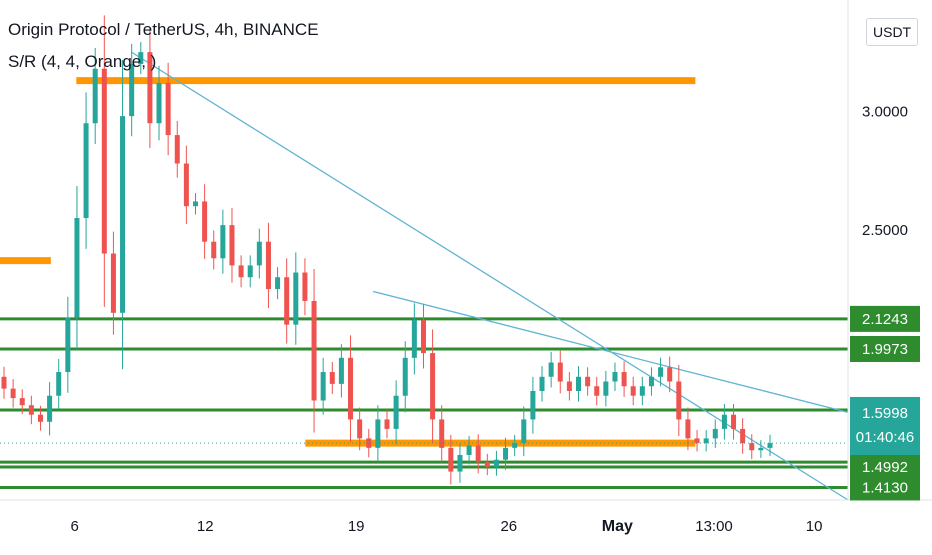 The height and width of the screenshot is (555, 932). Describe the element at coordinates (892, 32) in the screenshot. I see `currency-badge: USDT` at that location.